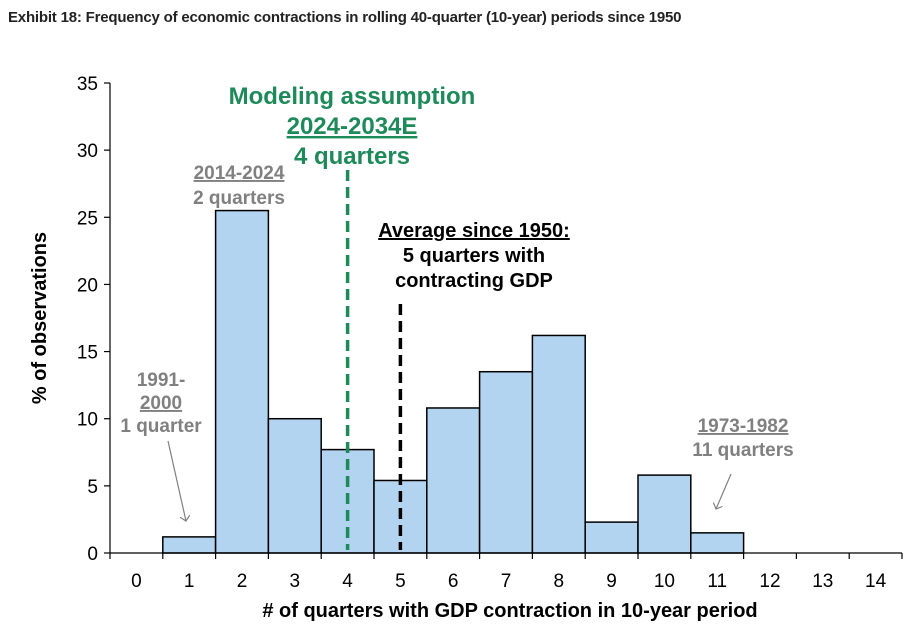 The width and height of the screenshot is (922, 637). I want to click on annotation-modeling-line3: 4 quarters, so click(352, 156).